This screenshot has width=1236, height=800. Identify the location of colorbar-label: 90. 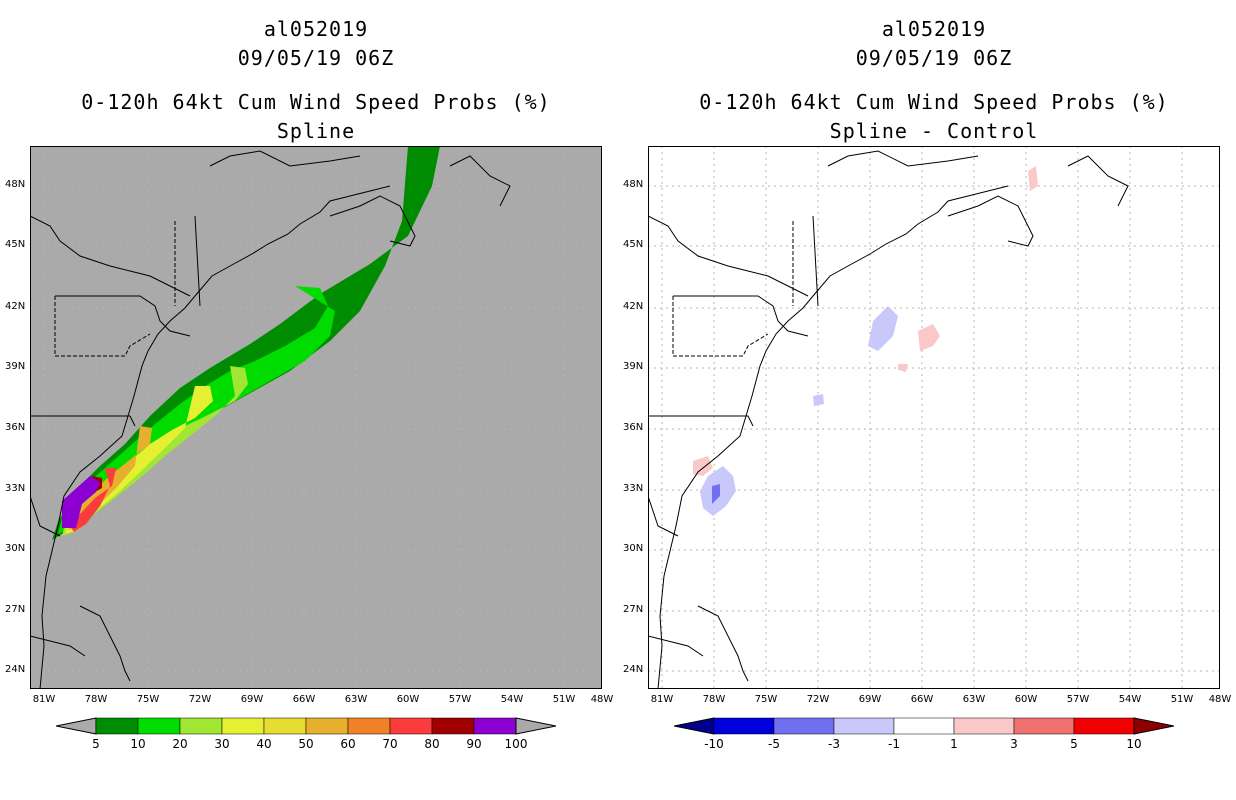
(474, 744).